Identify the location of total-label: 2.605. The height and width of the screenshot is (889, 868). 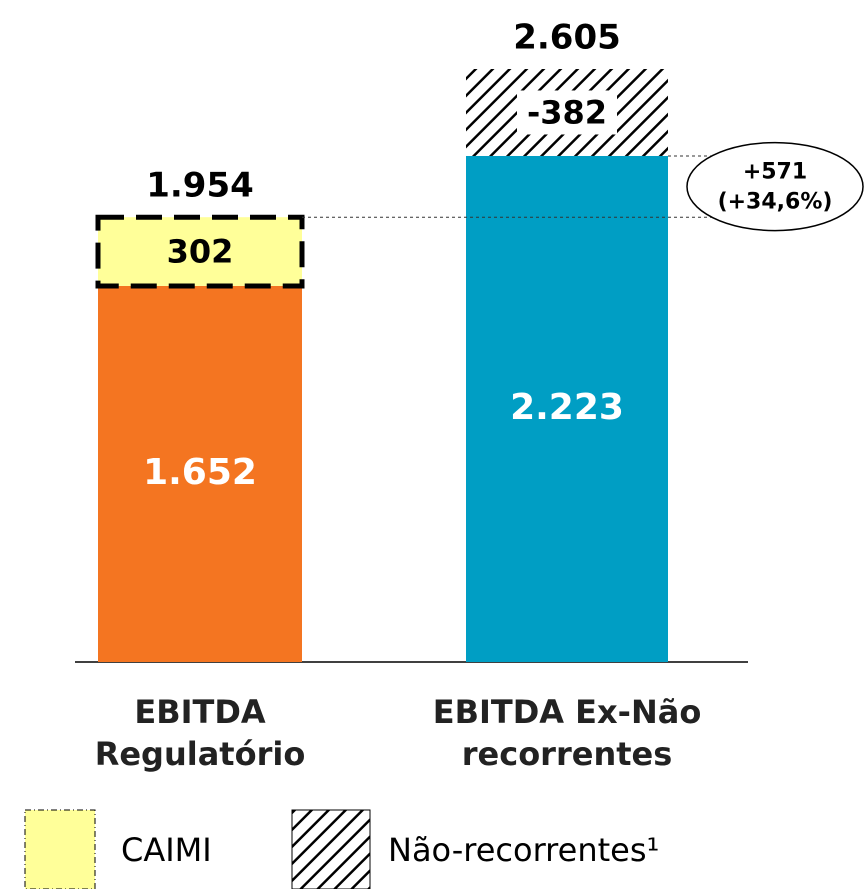
(567, 38).